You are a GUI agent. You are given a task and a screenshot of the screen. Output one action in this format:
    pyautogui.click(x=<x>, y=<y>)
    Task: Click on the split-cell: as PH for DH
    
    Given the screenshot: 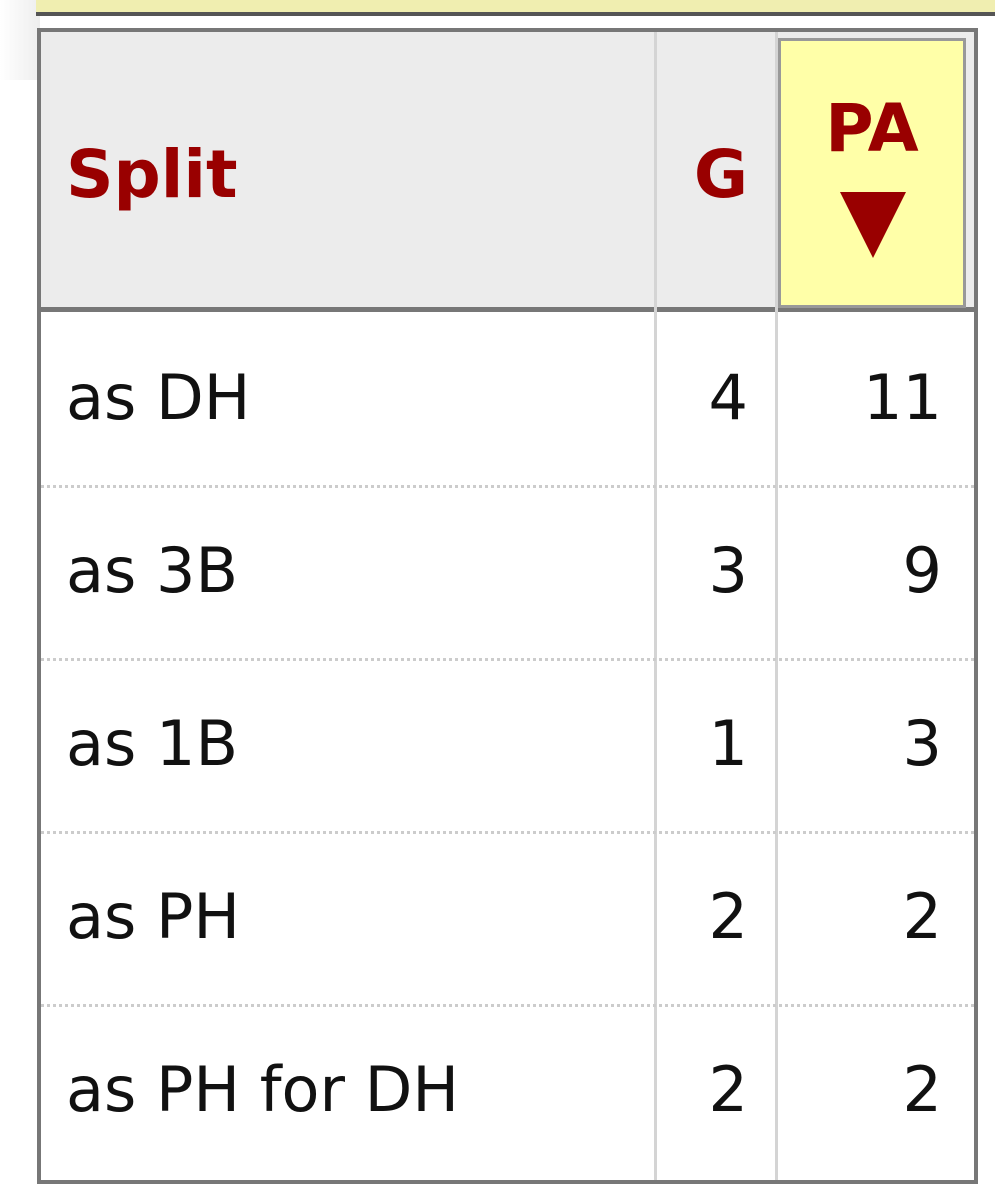 What is the action you would take?
    pyautogui.click(x=263, y=1089)
    